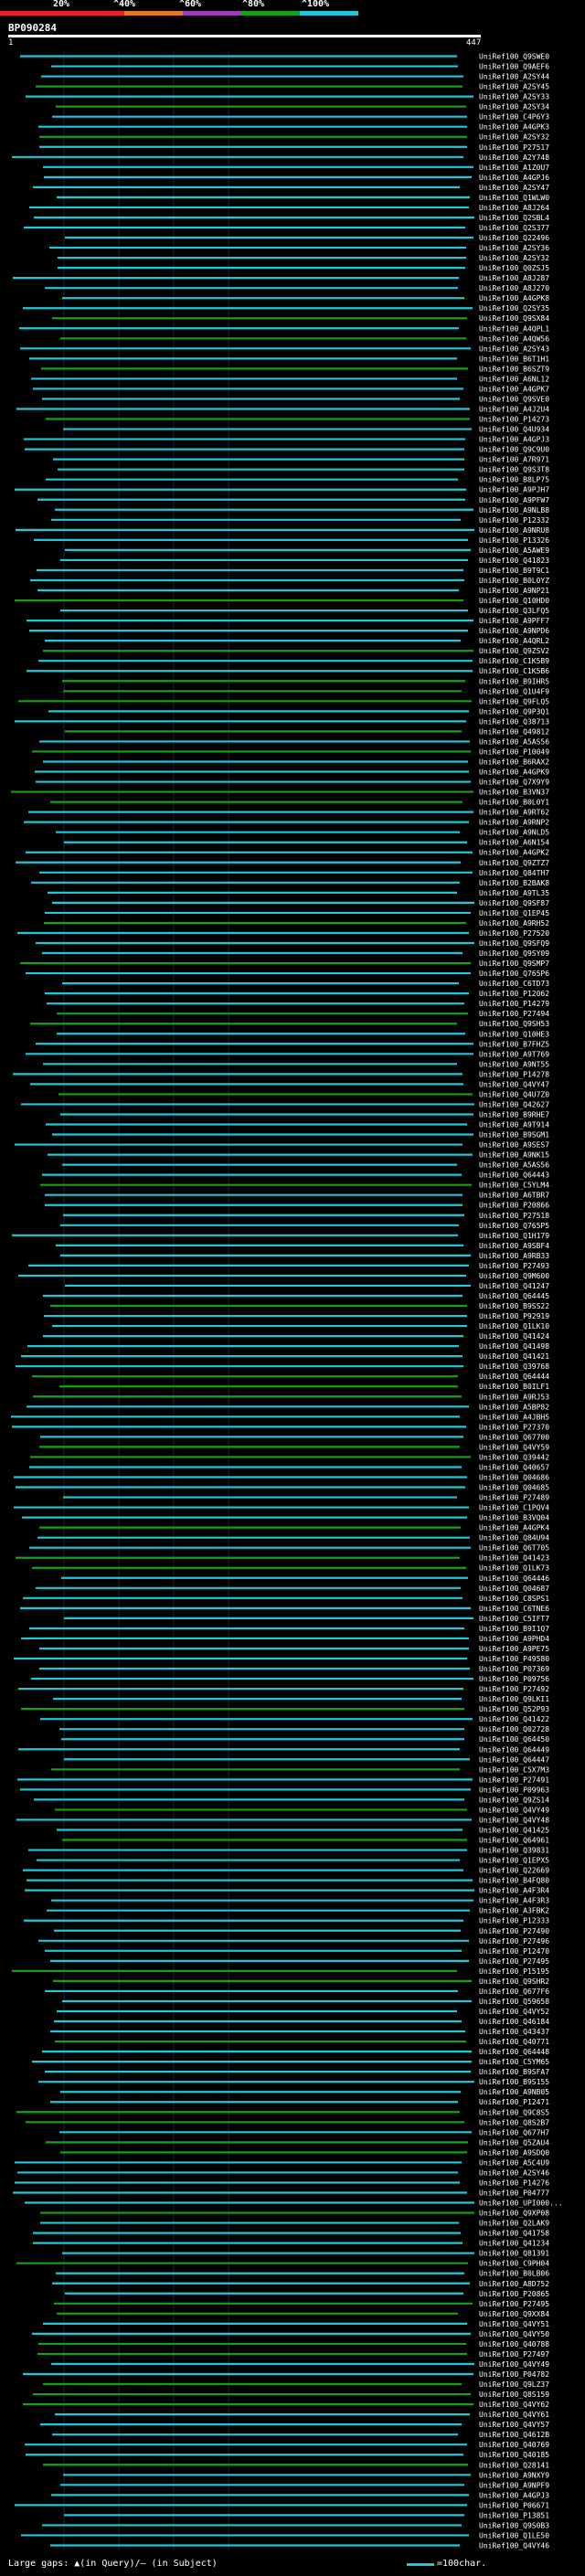  What do you see at coordinates (514, 2435) in the screenshot?
I see `hit-label: UniRef100_Q4612B` at bounding box center [514, 2435].